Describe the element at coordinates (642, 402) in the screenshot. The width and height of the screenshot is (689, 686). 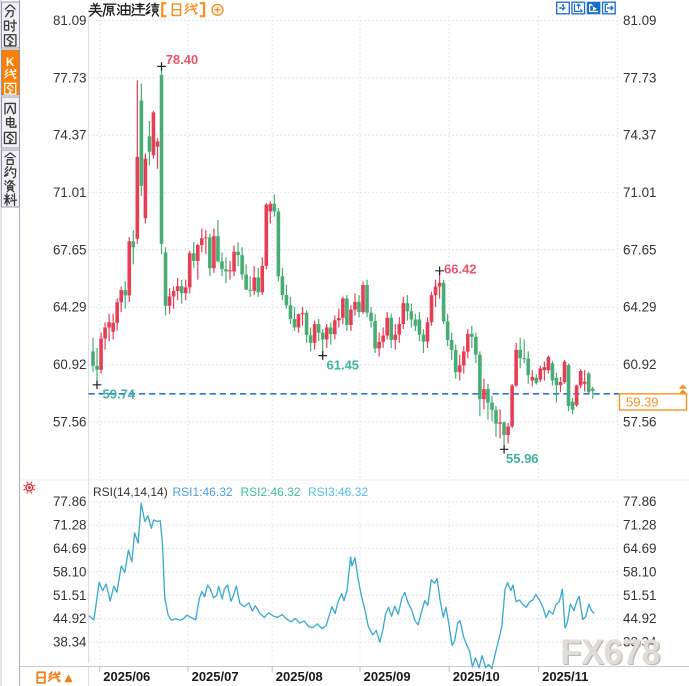
I see `svg-text: 59.39` at that location.